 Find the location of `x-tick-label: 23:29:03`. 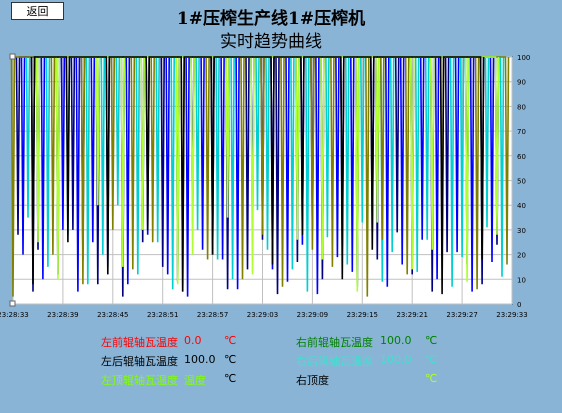

x-tick-label: 23:29:03 is located at coordinates (262, 315).